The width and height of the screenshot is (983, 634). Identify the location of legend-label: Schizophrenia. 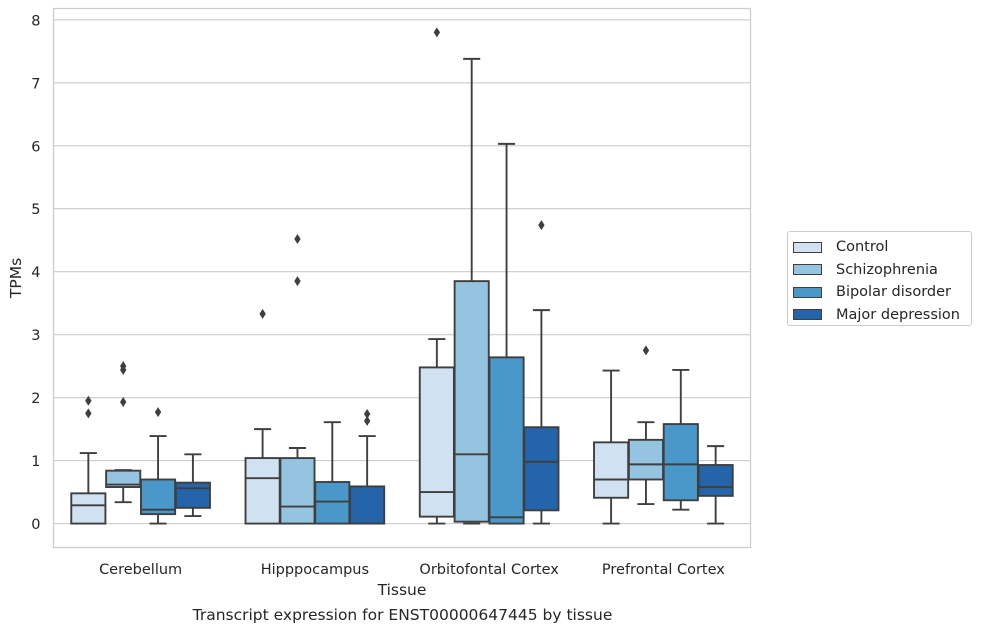
(887, 269).